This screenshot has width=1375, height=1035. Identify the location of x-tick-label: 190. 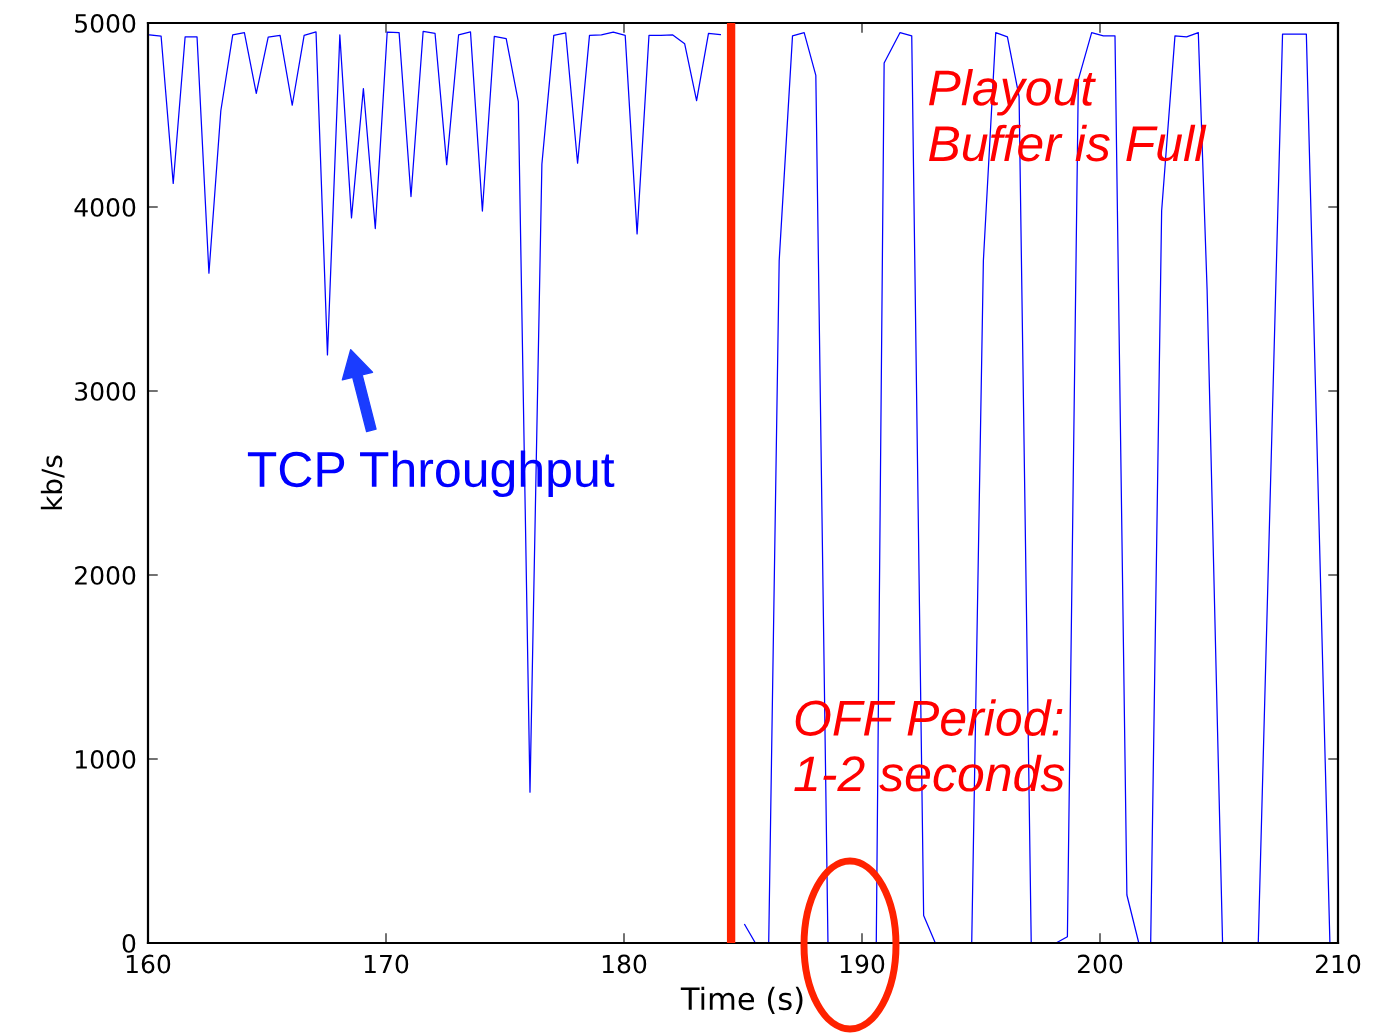
(862, 964).